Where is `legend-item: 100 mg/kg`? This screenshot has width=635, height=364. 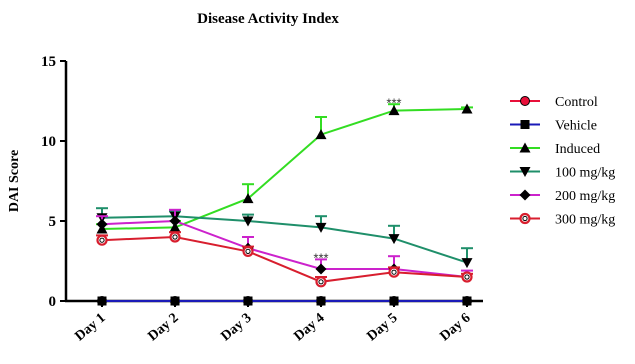 legend-item: 100 mg/kg is located at coordinates (562, 173).